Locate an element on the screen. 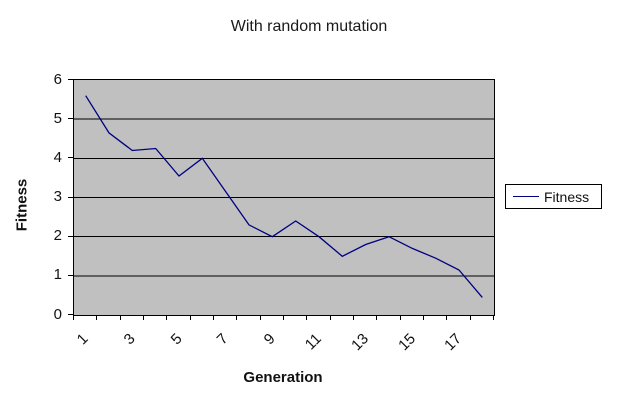 Image resolution: width=618 pixels, height=407 pixels. y-axis-title: Fitness is located at coordinates (22, 205).